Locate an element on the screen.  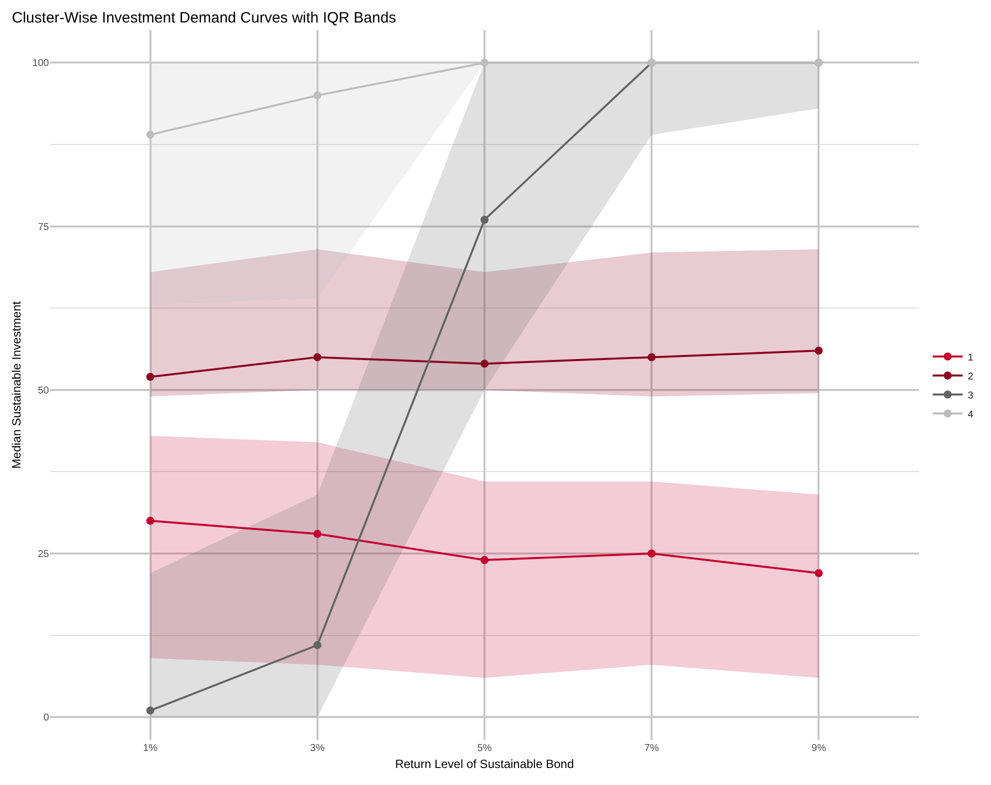
y-axis-title: Median Sustainable Investment is located at coordinates (17, 384).